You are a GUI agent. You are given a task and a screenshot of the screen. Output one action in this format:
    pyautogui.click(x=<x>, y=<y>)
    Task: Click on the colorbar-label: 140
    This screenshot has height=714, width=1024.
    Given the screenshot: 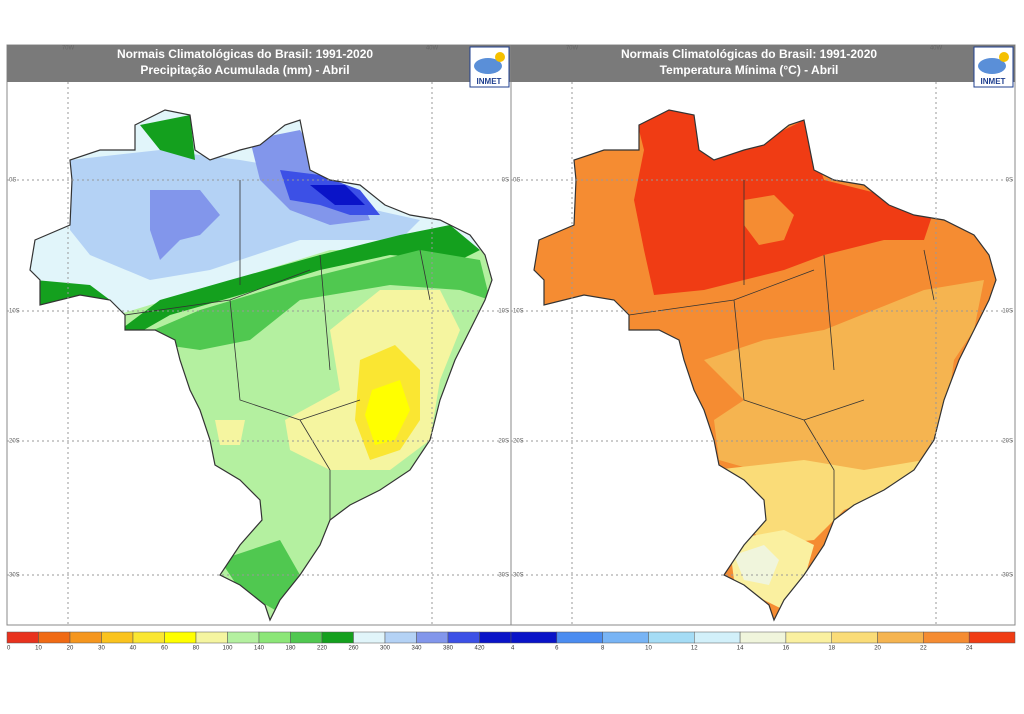 What is the action you would take?
    pyautogui.click(x=259, y=649)
    